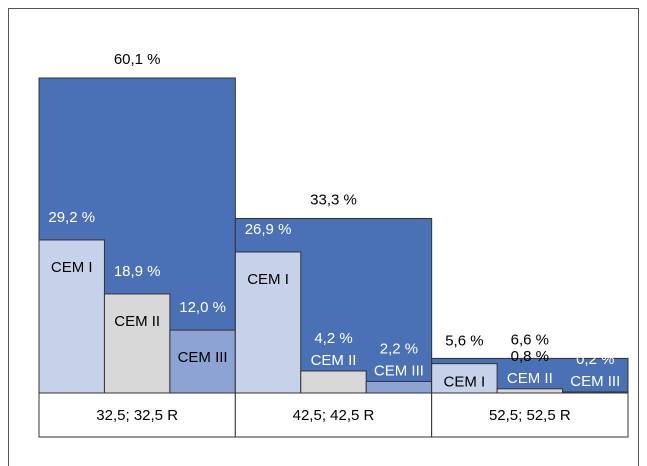 This screenshot has height=466, width=647. Describe the element at coordinates (333, 338) in the screenshot. I see `value-label: 4,2 %` at that location.